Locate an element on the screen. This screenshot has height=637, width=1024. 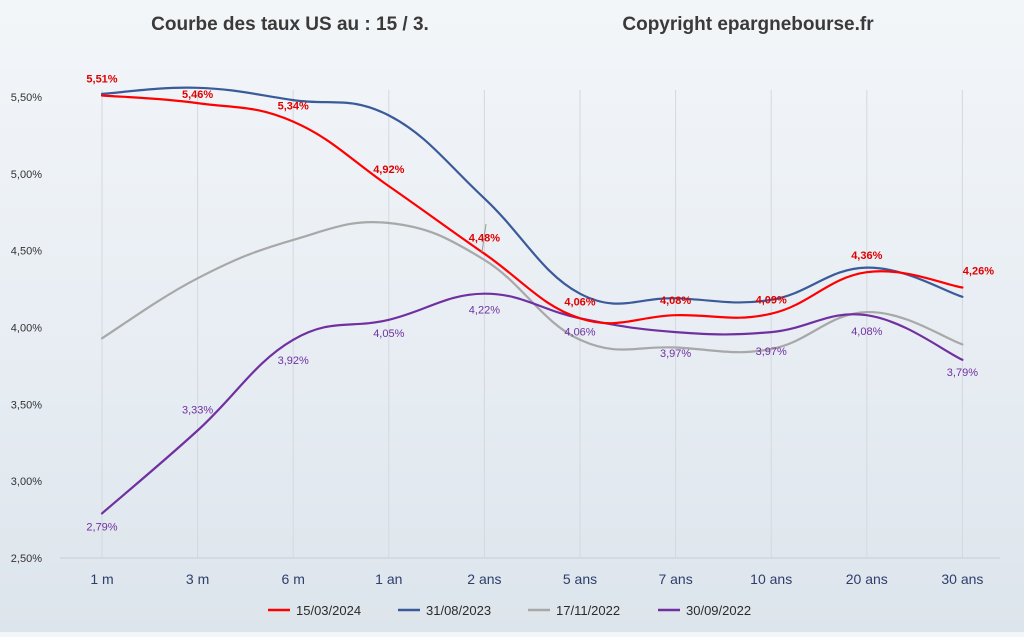
chart-title: Courbe des taux US au : 15 / 3. is located at coordinates (290, 24).